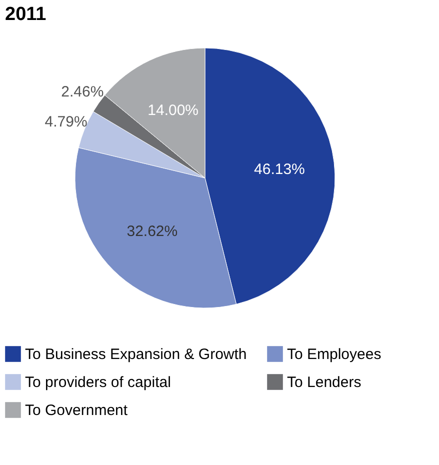 Image resolution: width=439 pixels, height=465 pixels. What do you see at coordinates (66, 122) in the screenshot?
I see `data-label: 4.79%` at bounding box center [66, 122].